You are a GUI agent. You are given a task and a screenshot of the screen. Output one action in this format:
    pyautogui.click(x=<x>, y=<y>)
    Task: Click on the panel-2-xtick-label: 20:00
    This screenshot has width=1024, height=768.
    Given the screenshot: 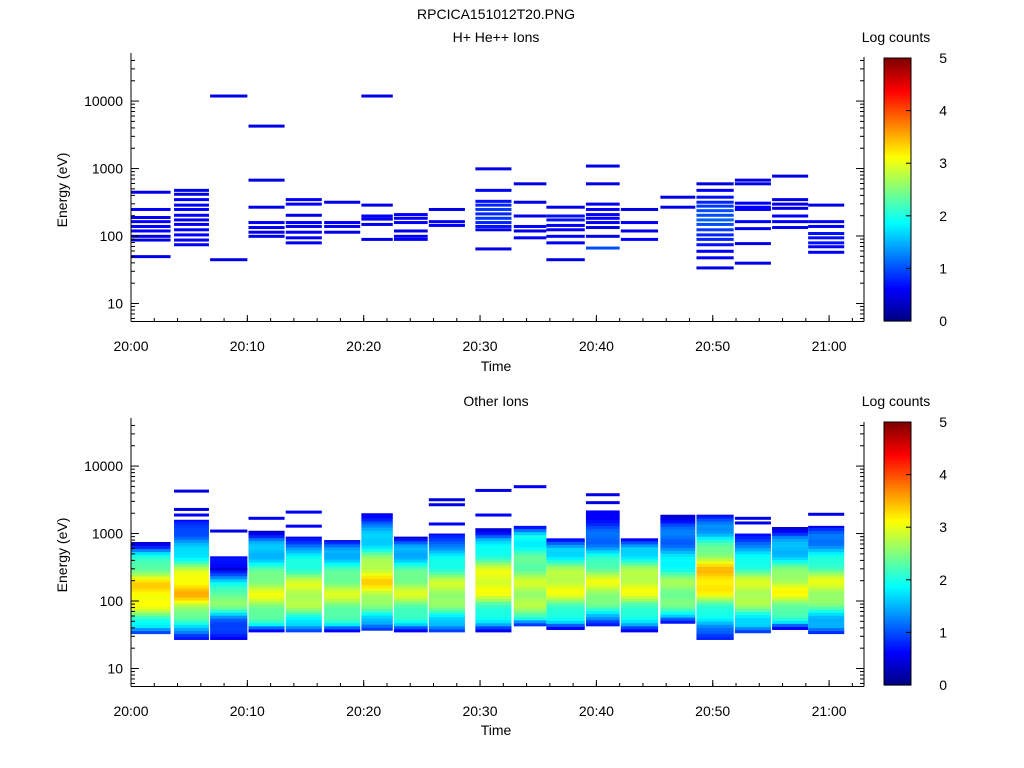 What is the action you would take?
    pyautogui.click(x=130, y=711)
    